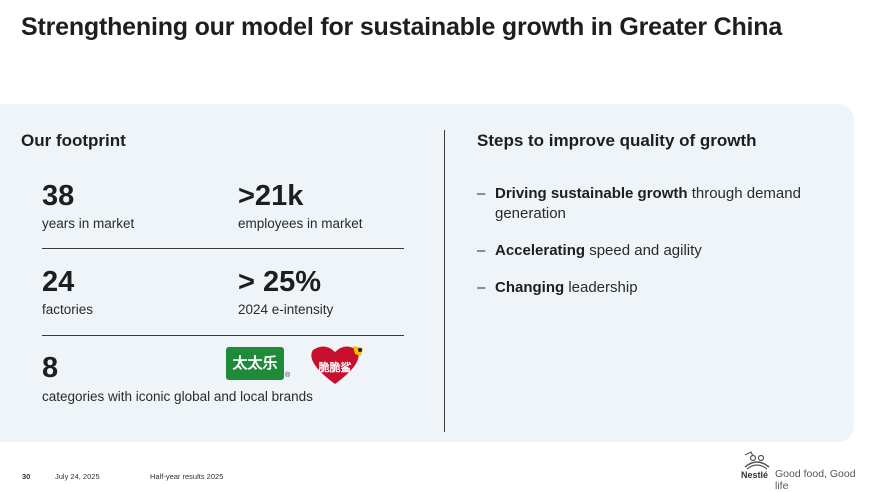  Describe the element at coordinates (288, 375) in the screenshot. I see `registered-mark: ®` at that location.